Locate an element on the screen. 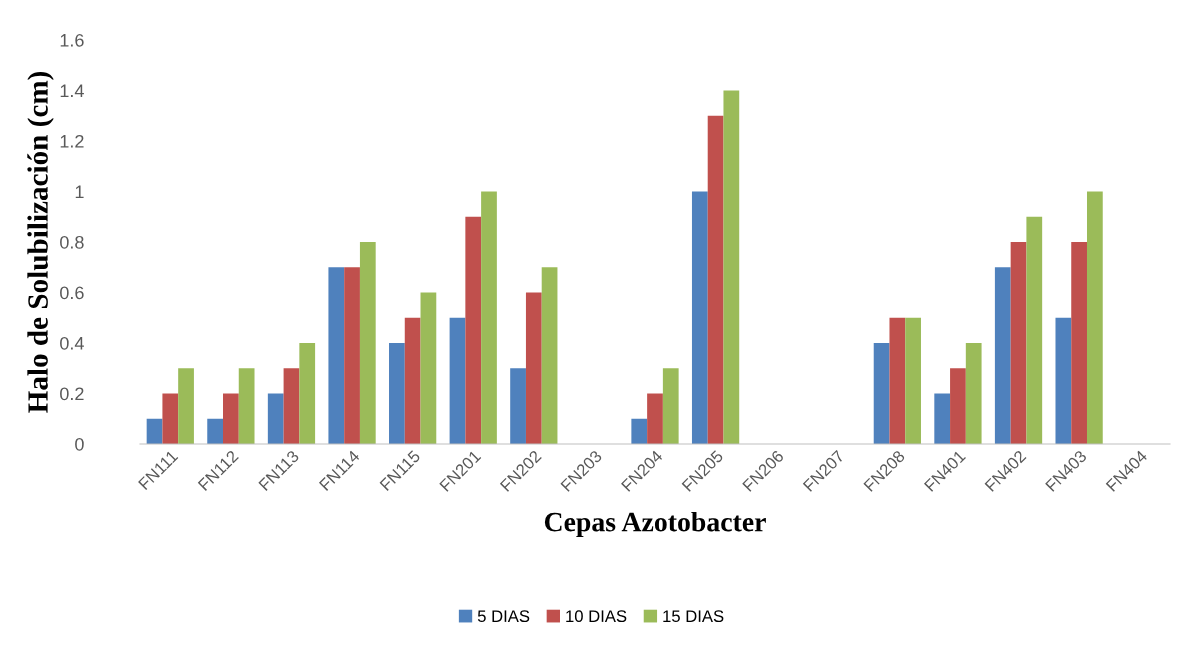 The width and height of the screenshot is (1183, 657). y-tick-label: 0.6 is located at coordinates (72, 293).